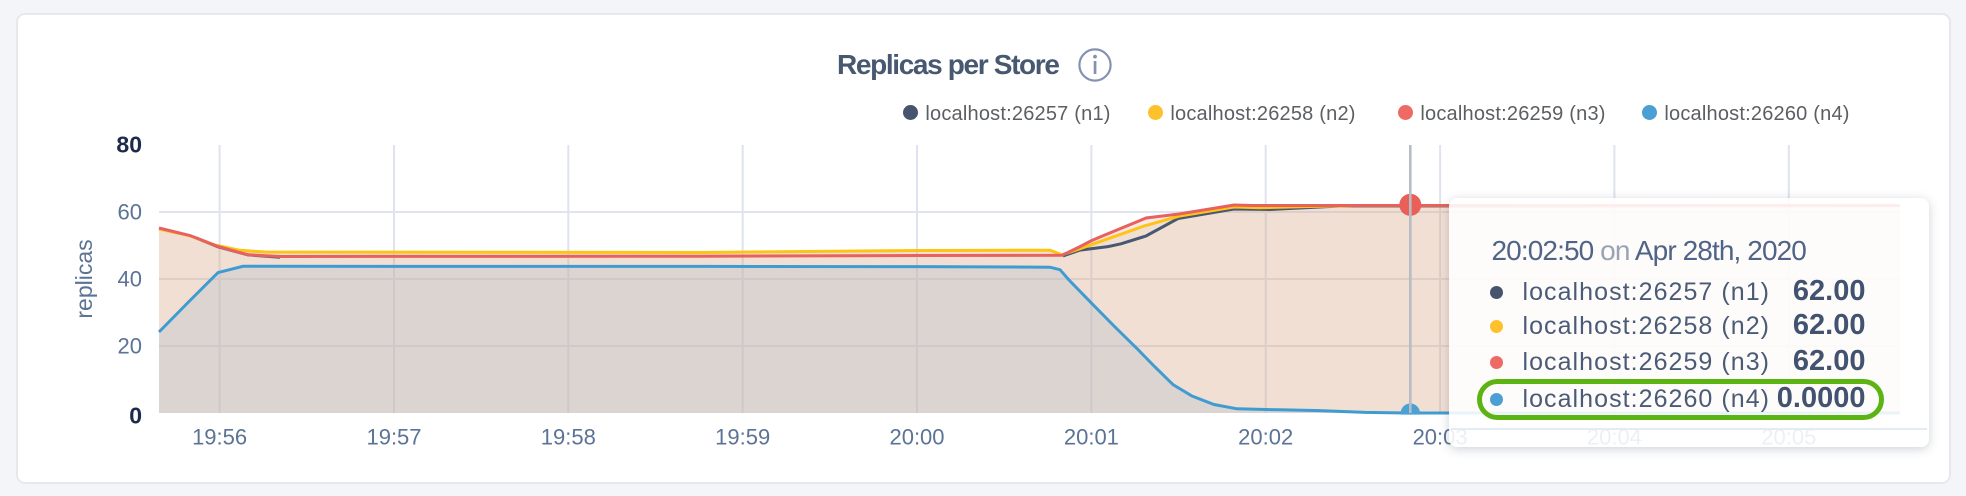  What do you see at coordinates (1091, 437) in the screenshot?
I see `svg-text: 20:01` at bounding box center [1091, 437].